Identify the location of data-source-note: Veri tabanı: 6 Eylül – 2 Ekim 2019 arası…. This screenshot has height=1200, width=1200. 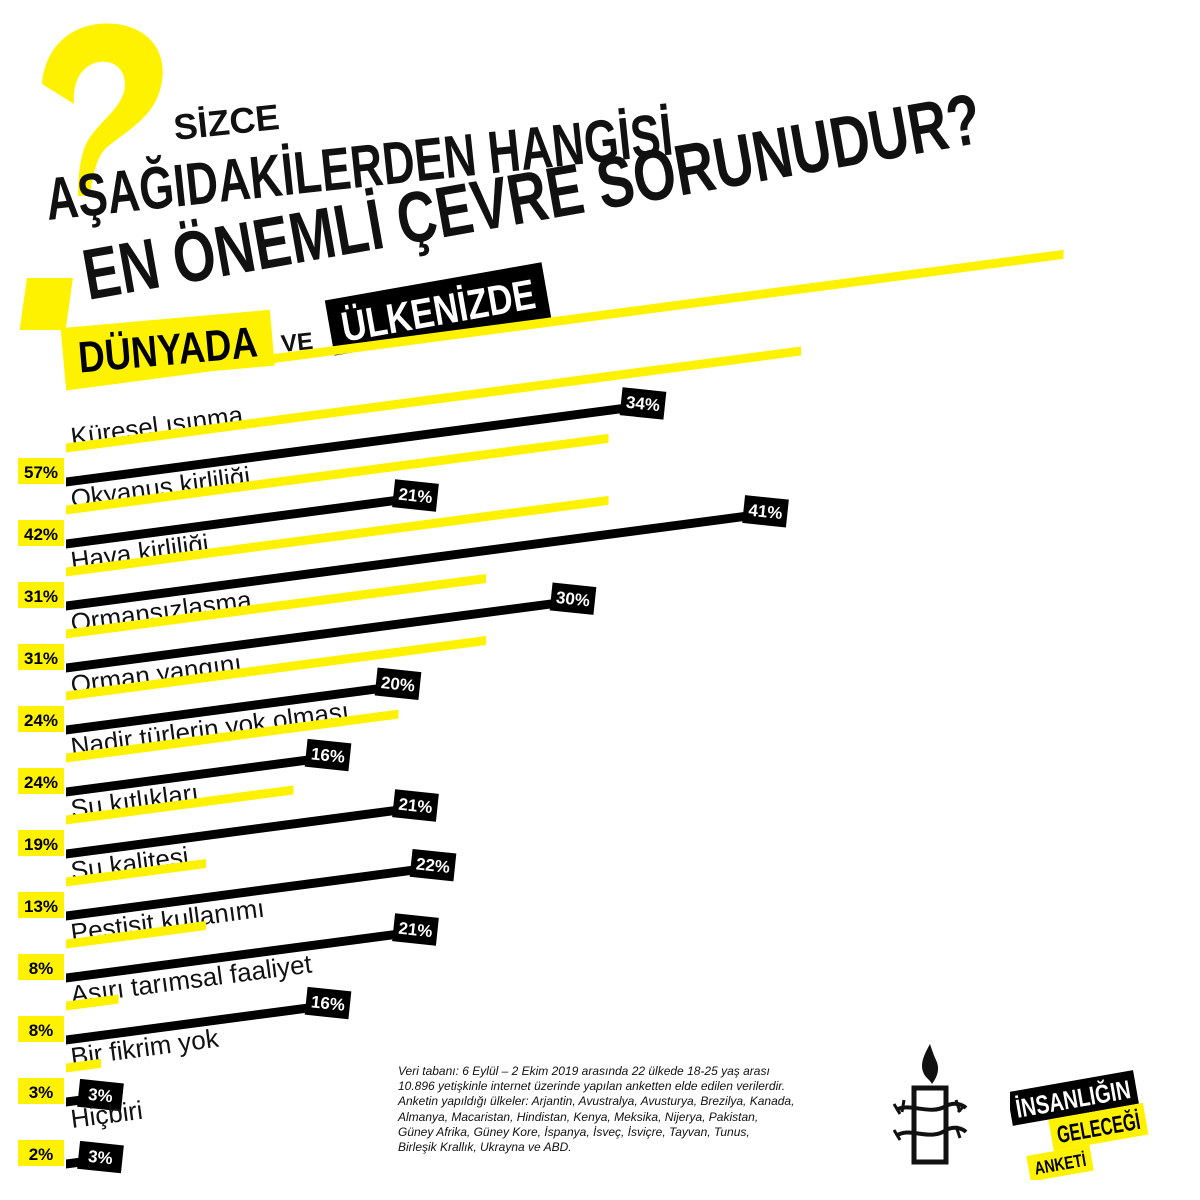
(643, 1109).